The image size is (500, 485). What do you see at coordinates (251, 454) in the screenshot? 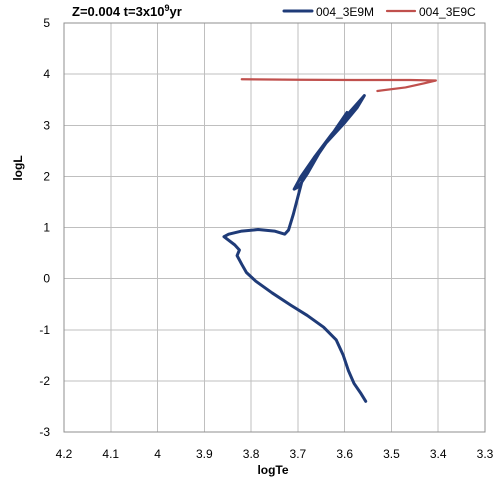
I see `x-tick-label: 3.8` at bounding box center [251, 454].